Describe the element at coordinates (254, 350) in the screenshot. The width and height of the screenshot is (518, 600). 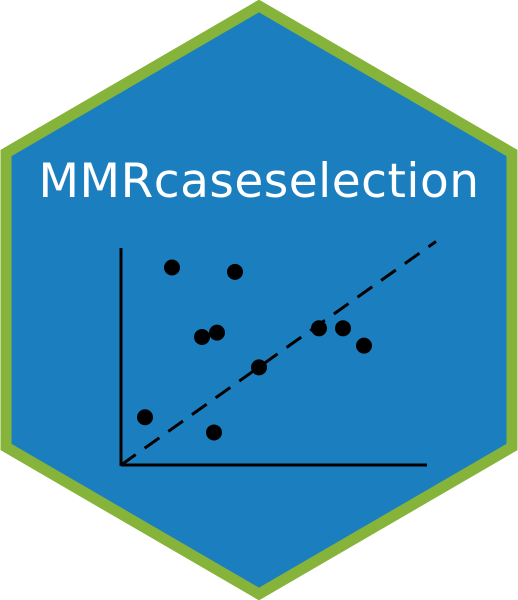
I see `data-points` at that location.